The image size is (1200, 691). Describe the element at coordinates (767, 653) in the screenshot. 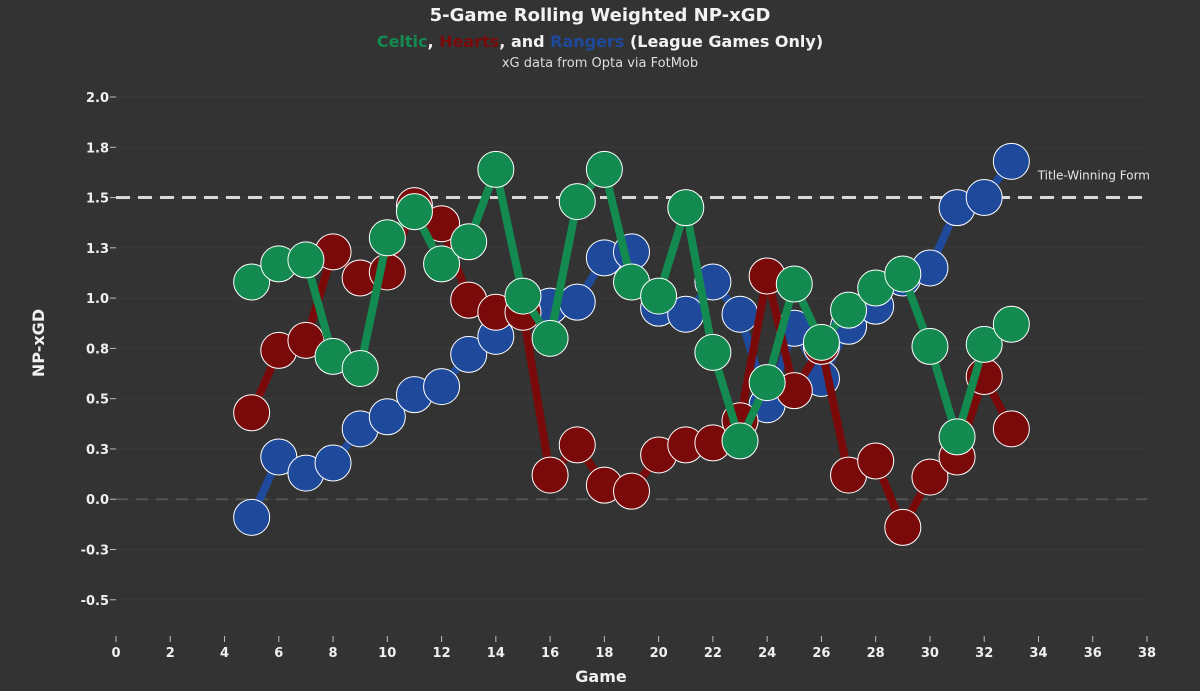

I see `x-tick-label: 24` at that location.